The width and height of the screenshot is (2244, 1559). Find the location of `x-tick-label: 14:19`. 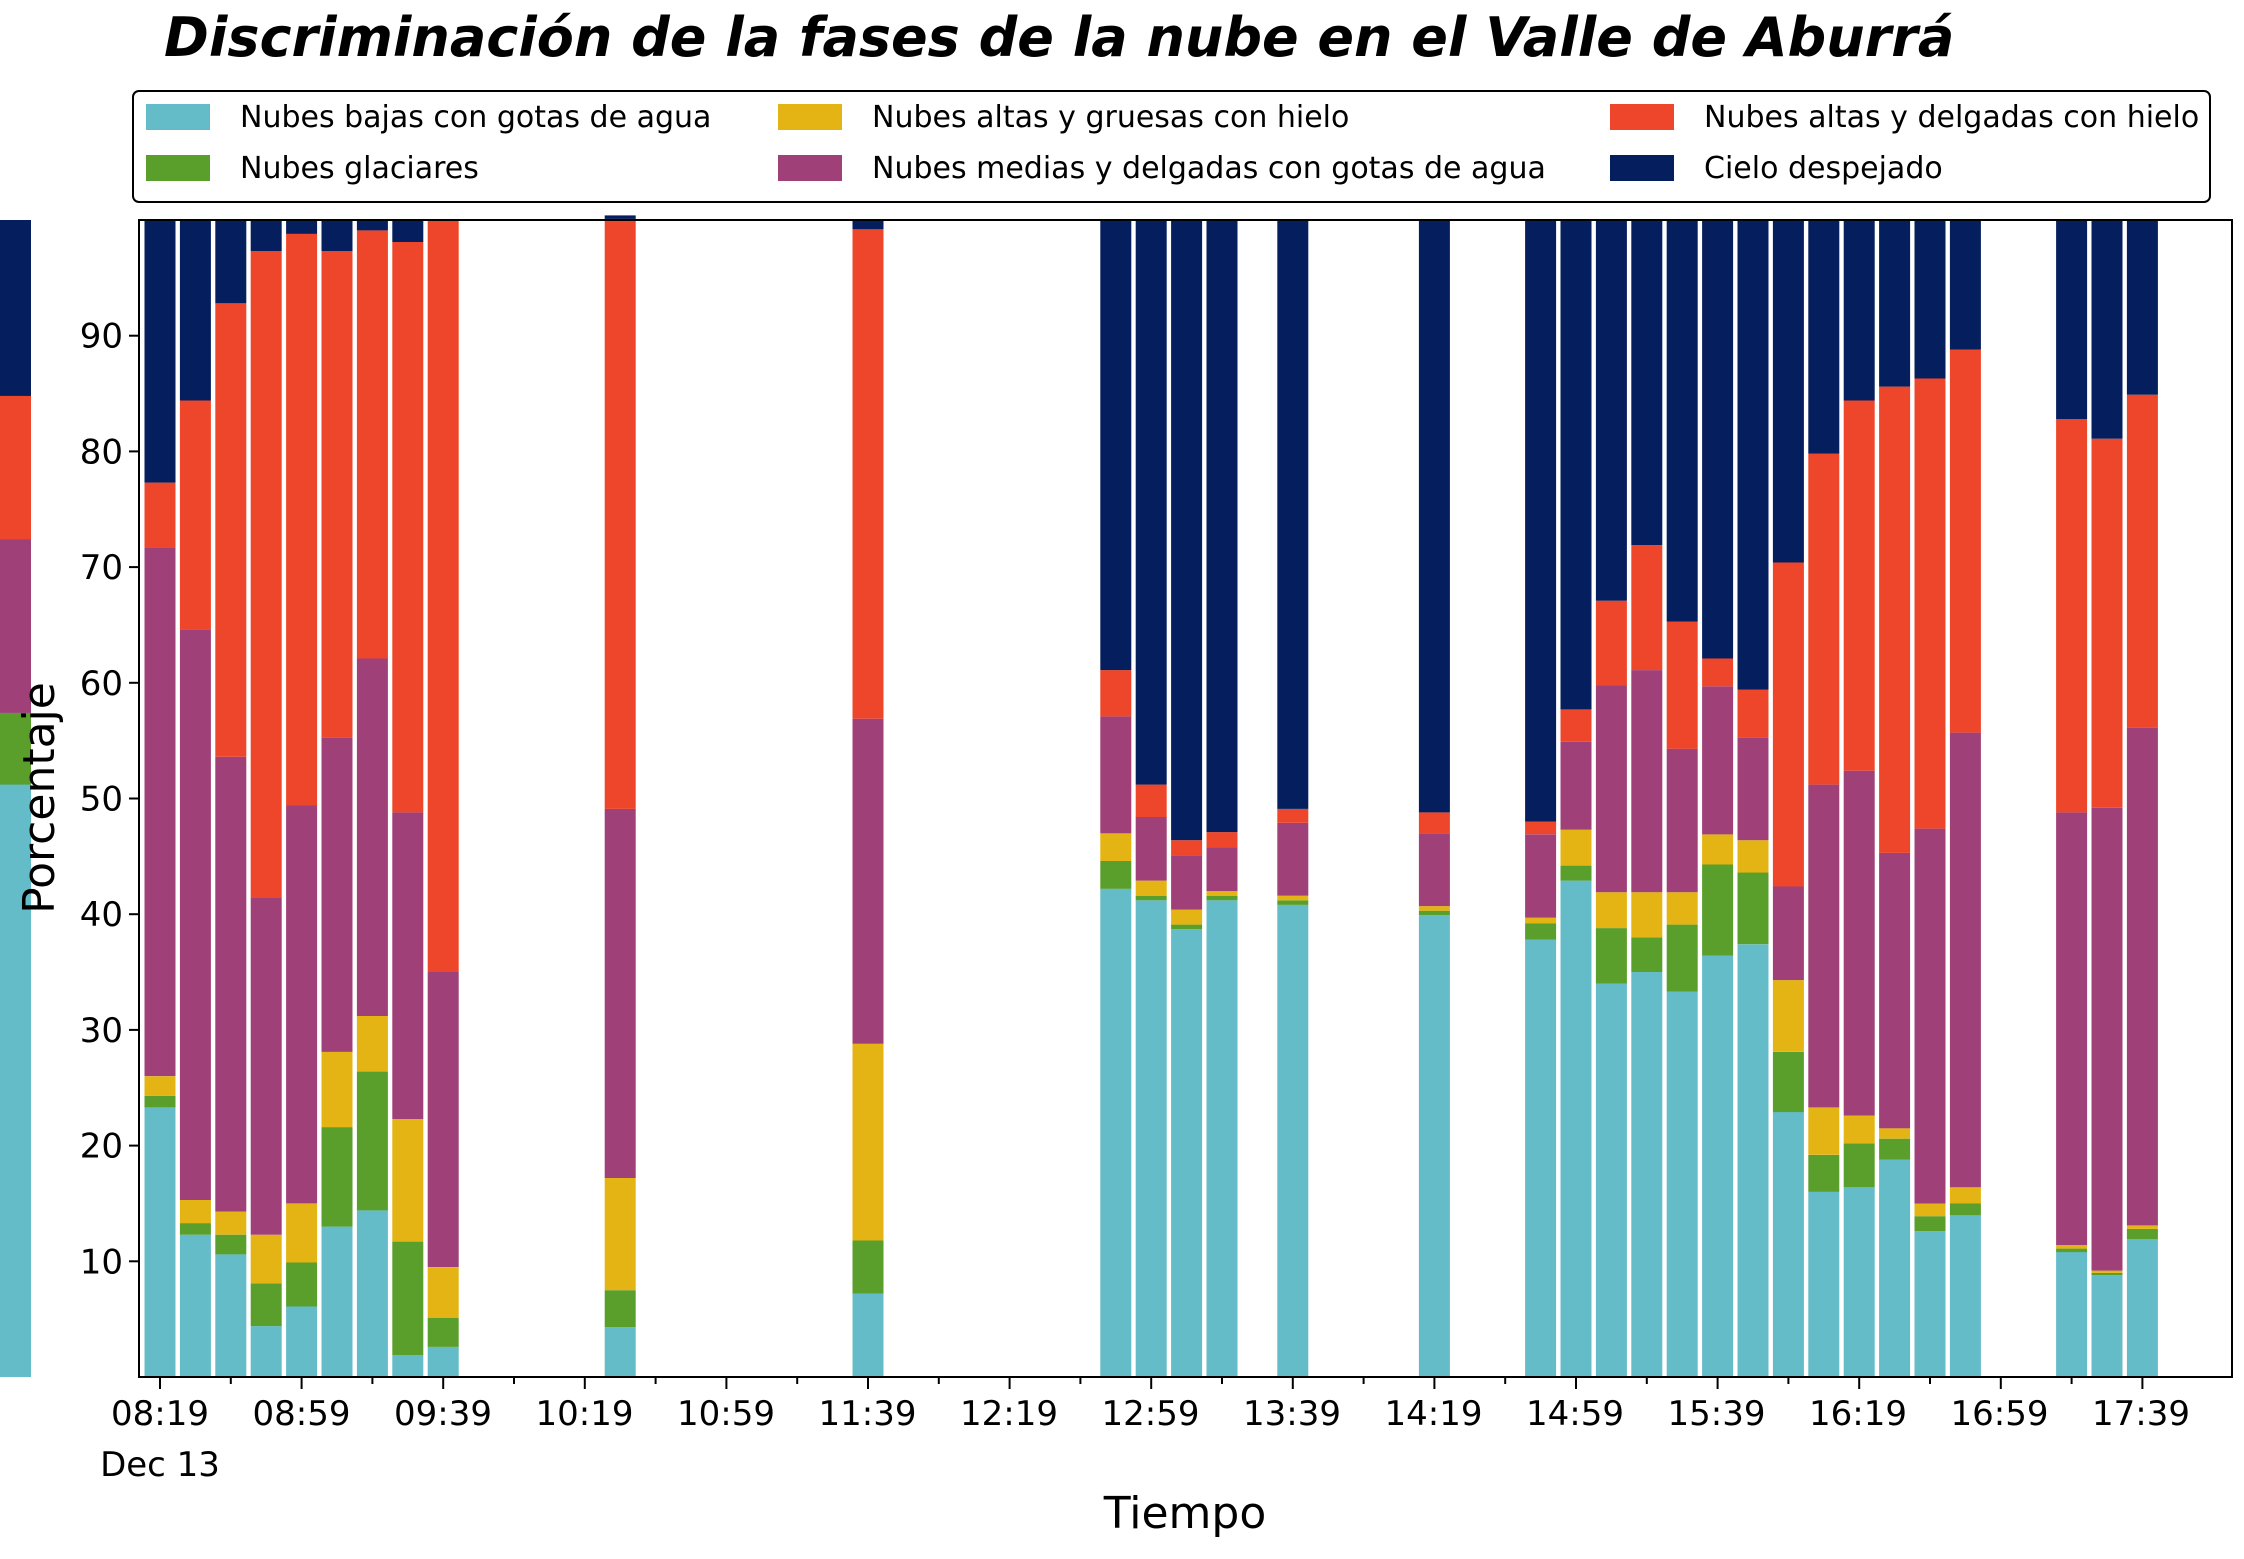

x-tick-label: 14:19 is located at coordinates (1434, 1414).